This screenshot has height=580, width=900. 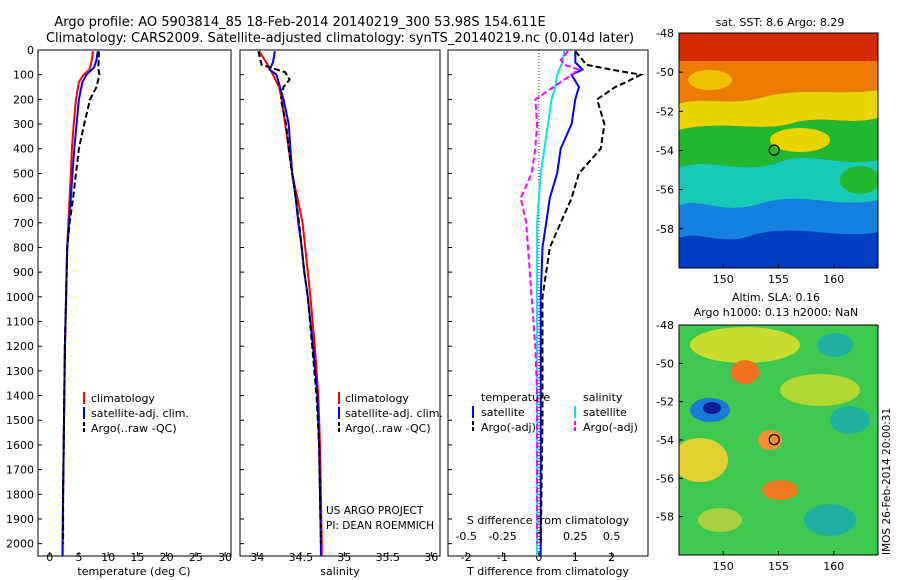 What do you see at coordinates (20, 346) in the screenshot?
I see `depth-tick-label: 1200` at bounding box center [20, 346].